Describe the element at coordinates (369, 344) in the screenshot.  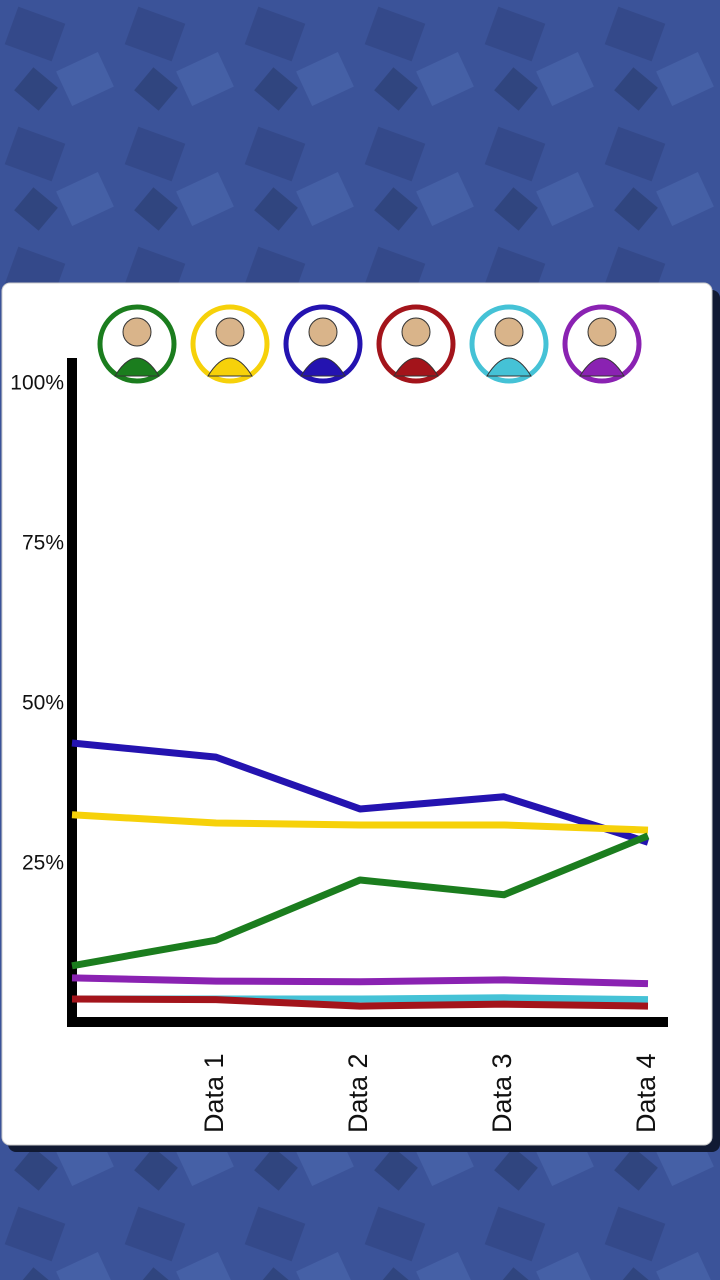
I see `avatar-row` at that location.